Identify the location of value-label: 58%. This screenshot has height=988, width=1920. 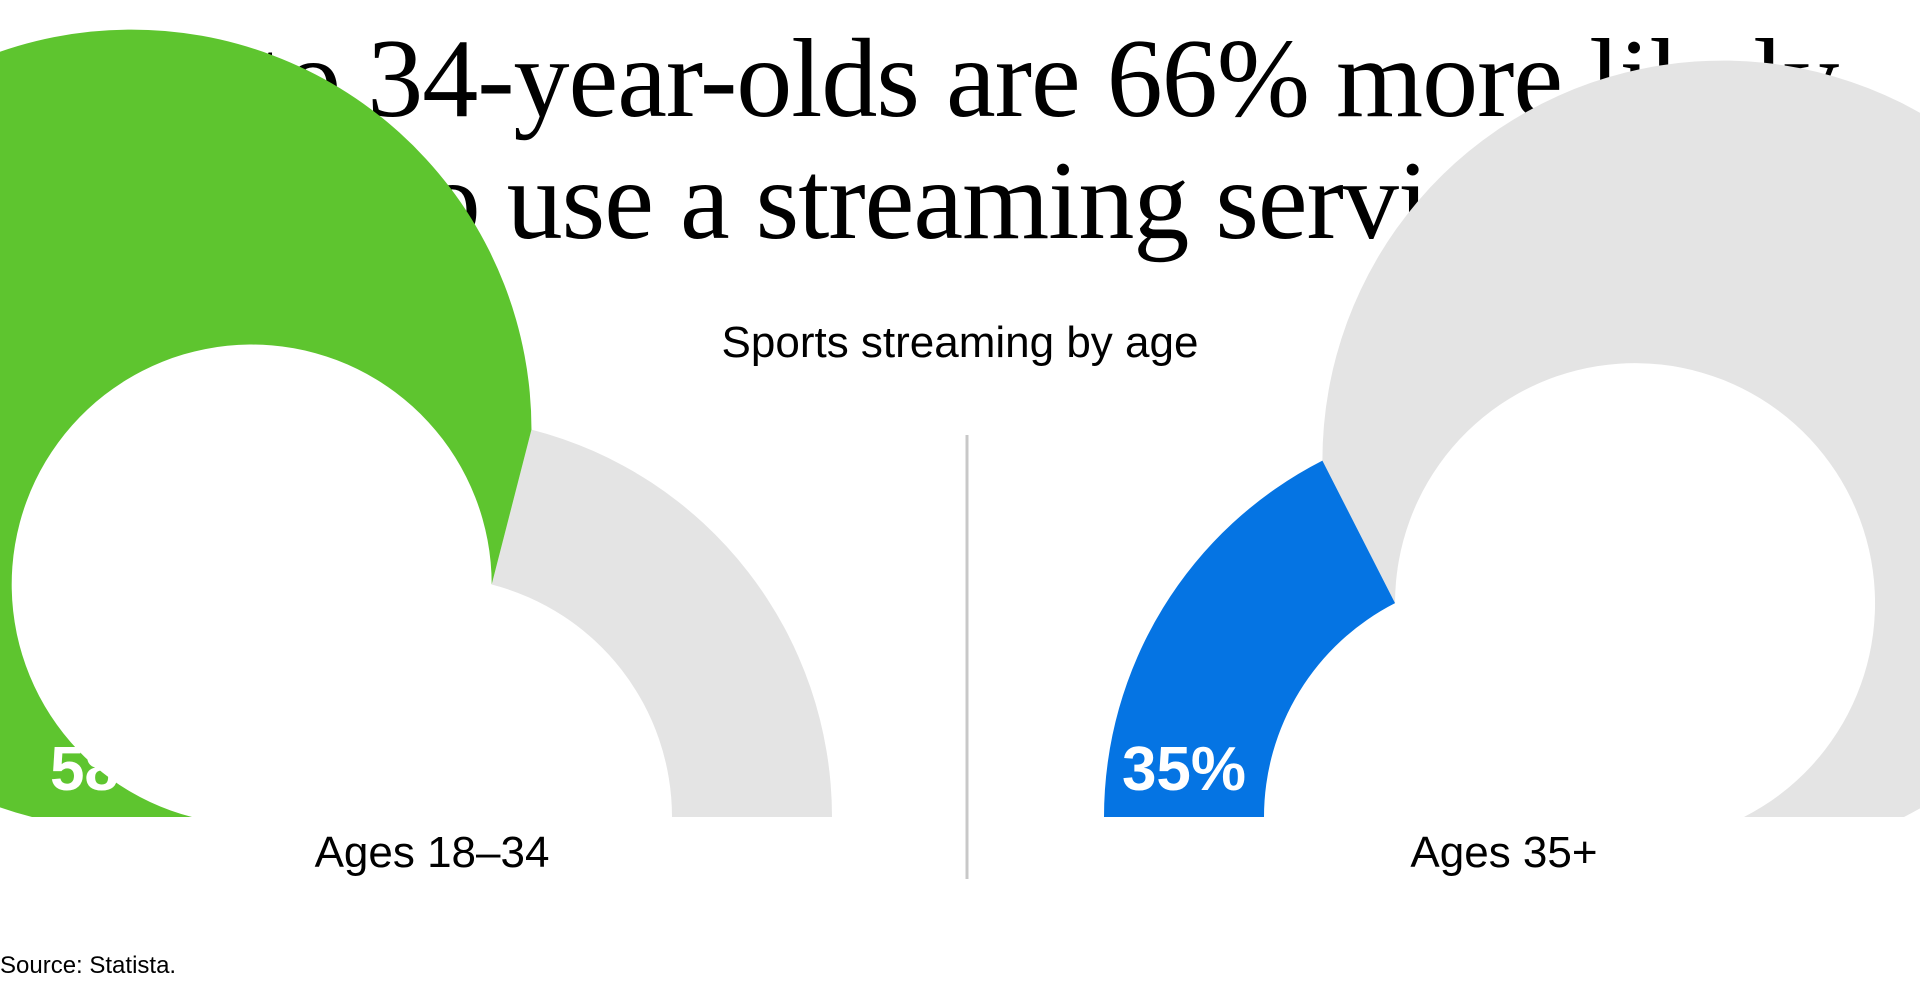
(112, 769).